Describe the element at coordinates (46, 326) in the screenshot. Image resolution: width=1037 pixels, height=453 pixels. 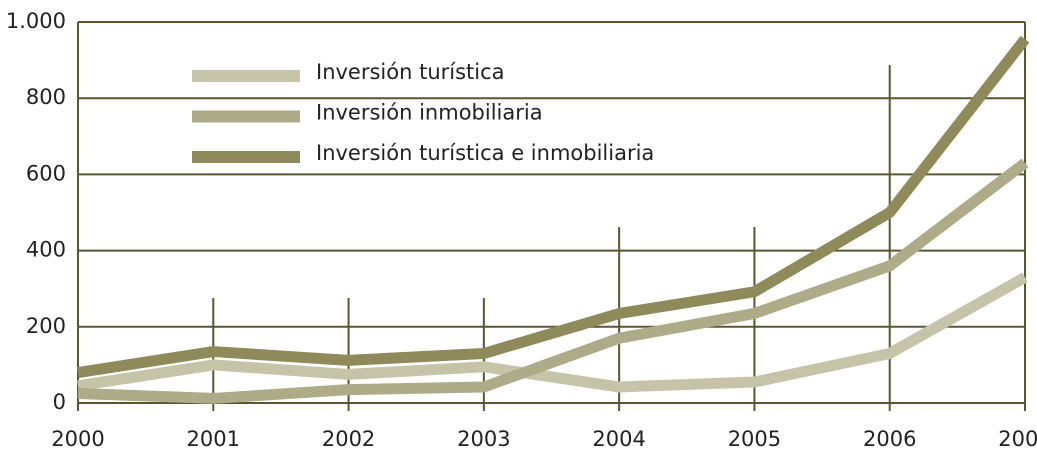
I see `y-tick-label: 200` at that location.